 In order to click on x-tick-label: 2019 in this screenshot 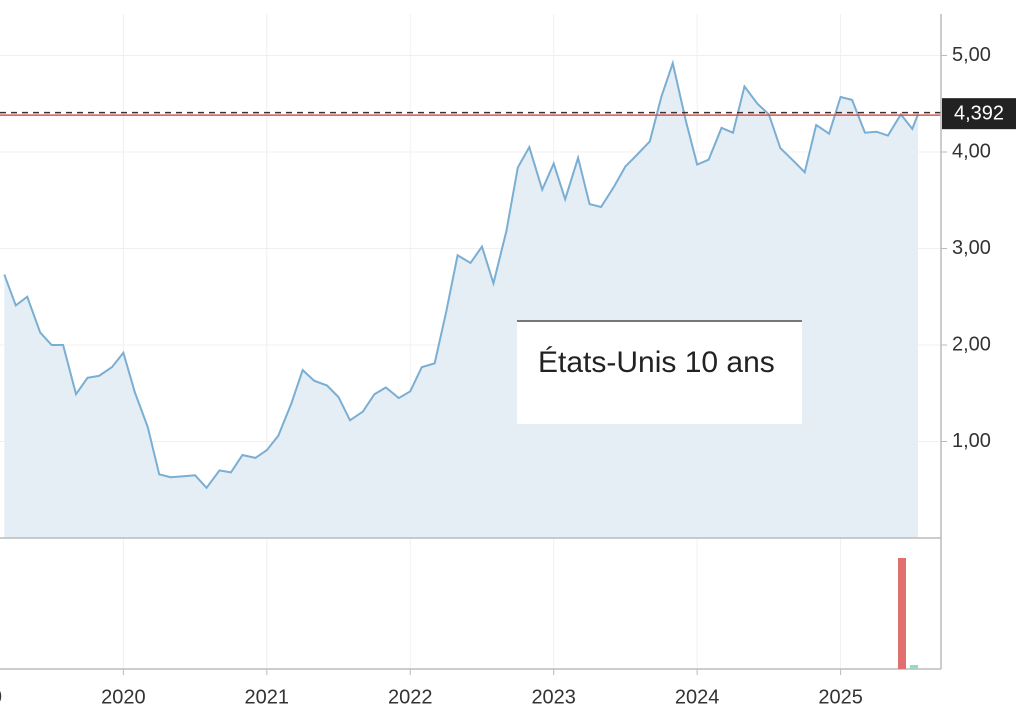, I will do `click(1, 697)`.